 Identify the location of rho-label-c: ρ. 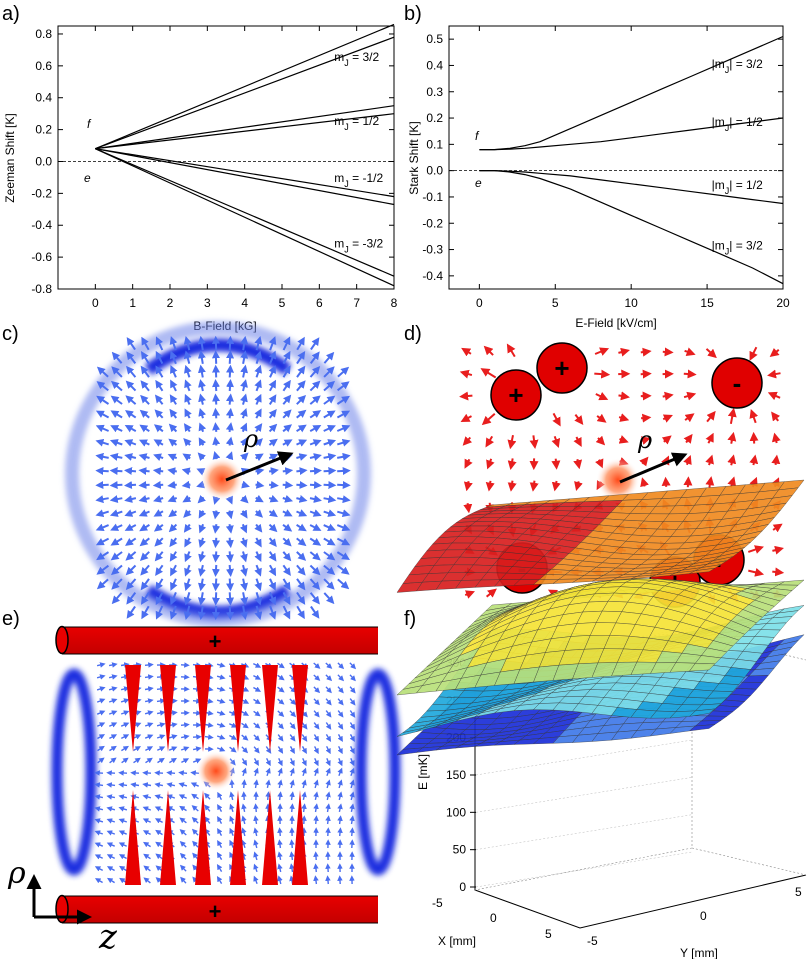
(250, 439).